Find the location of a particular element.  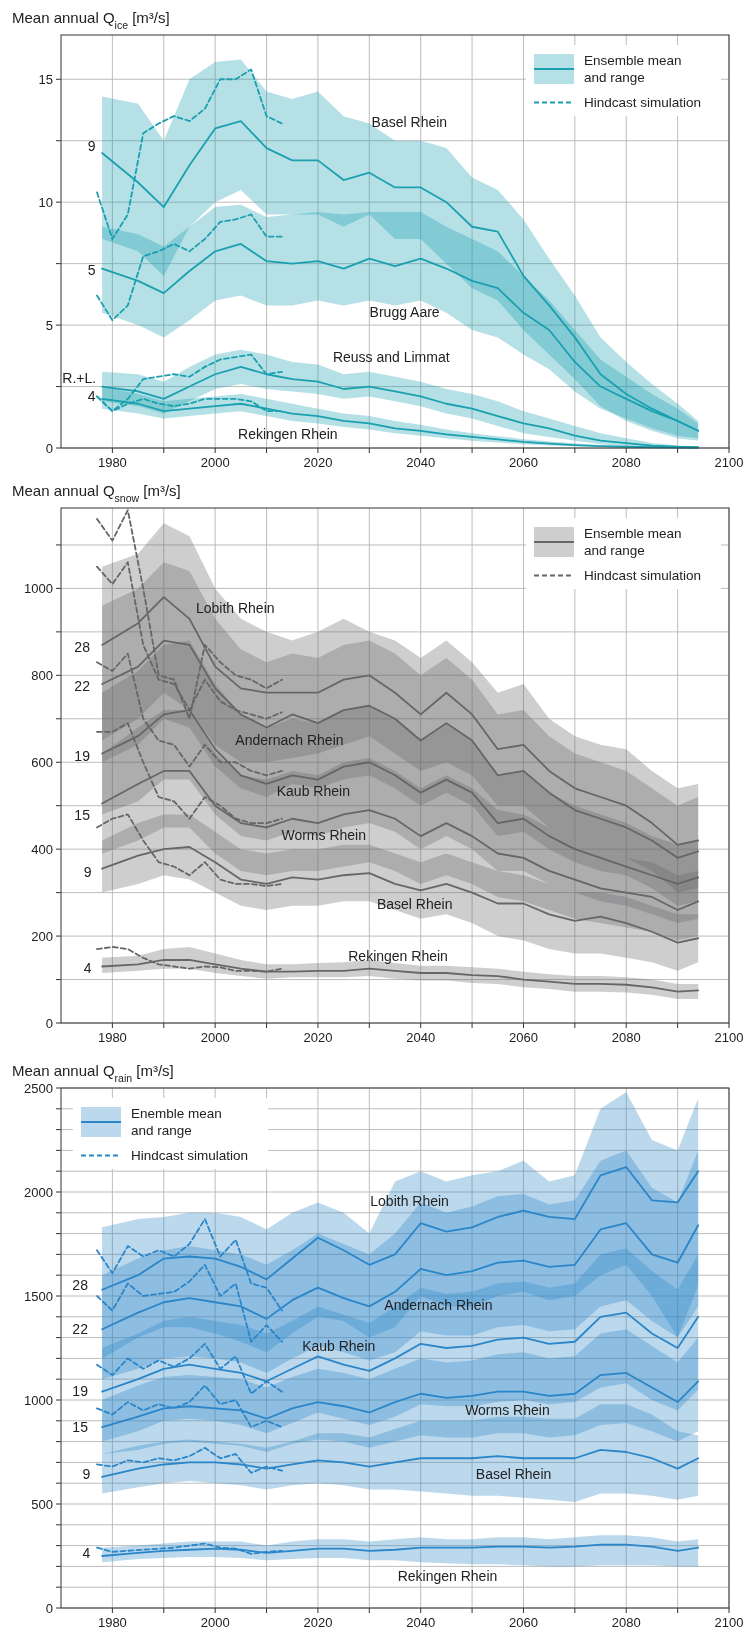

annotation: Brugg Aare is located at coordinates (404, 311).